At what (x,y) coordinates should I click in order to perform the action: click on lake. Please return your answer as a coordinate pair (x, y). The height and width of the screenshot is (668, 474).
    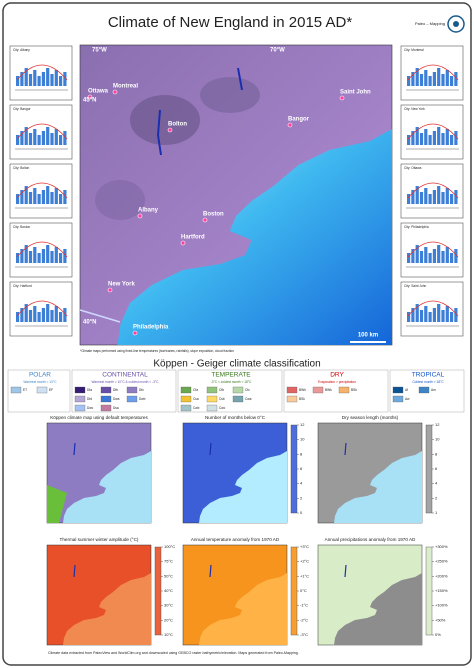
    Looking at the image, I should click on (159, 132).